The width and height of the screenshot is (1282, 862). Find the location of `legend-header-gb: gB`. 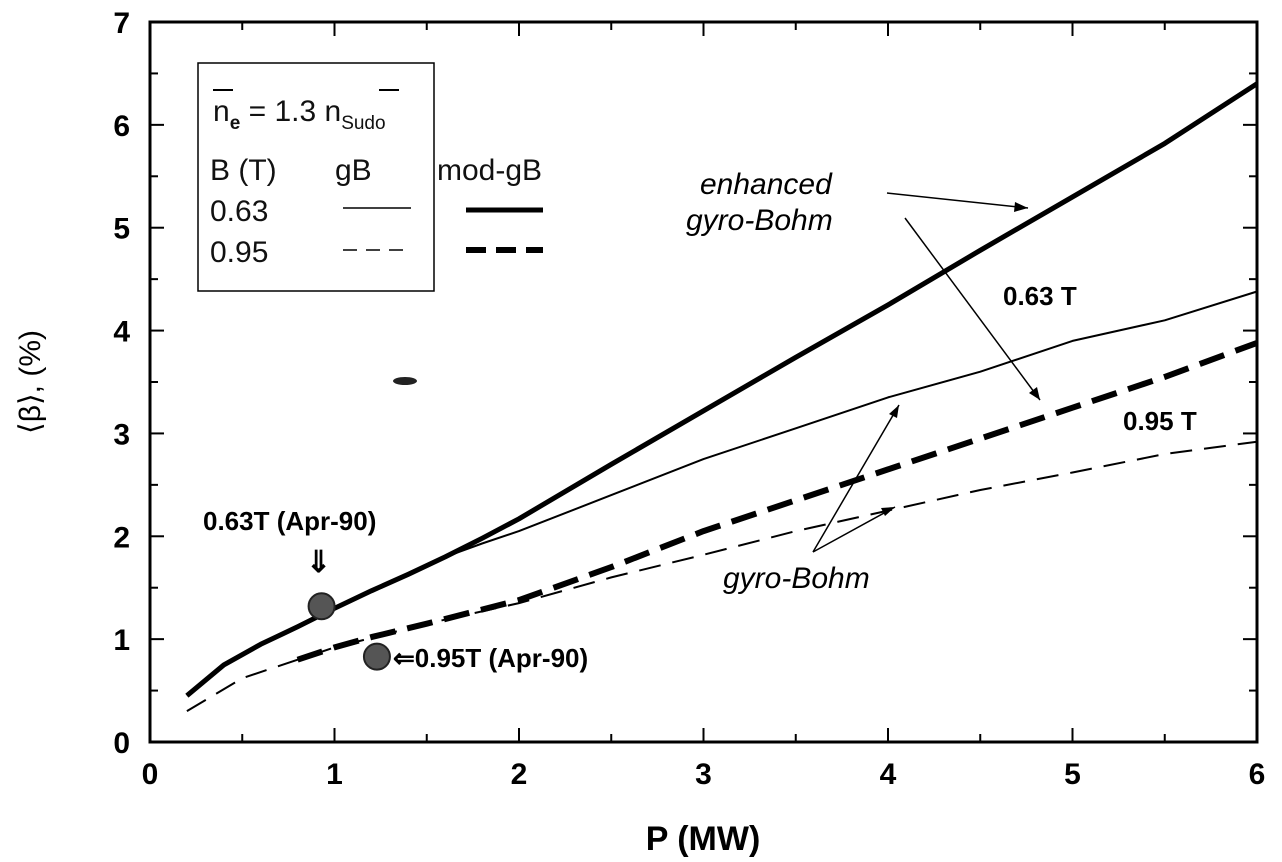

legend-header-gb: gB is located at coordinates (353, 170).